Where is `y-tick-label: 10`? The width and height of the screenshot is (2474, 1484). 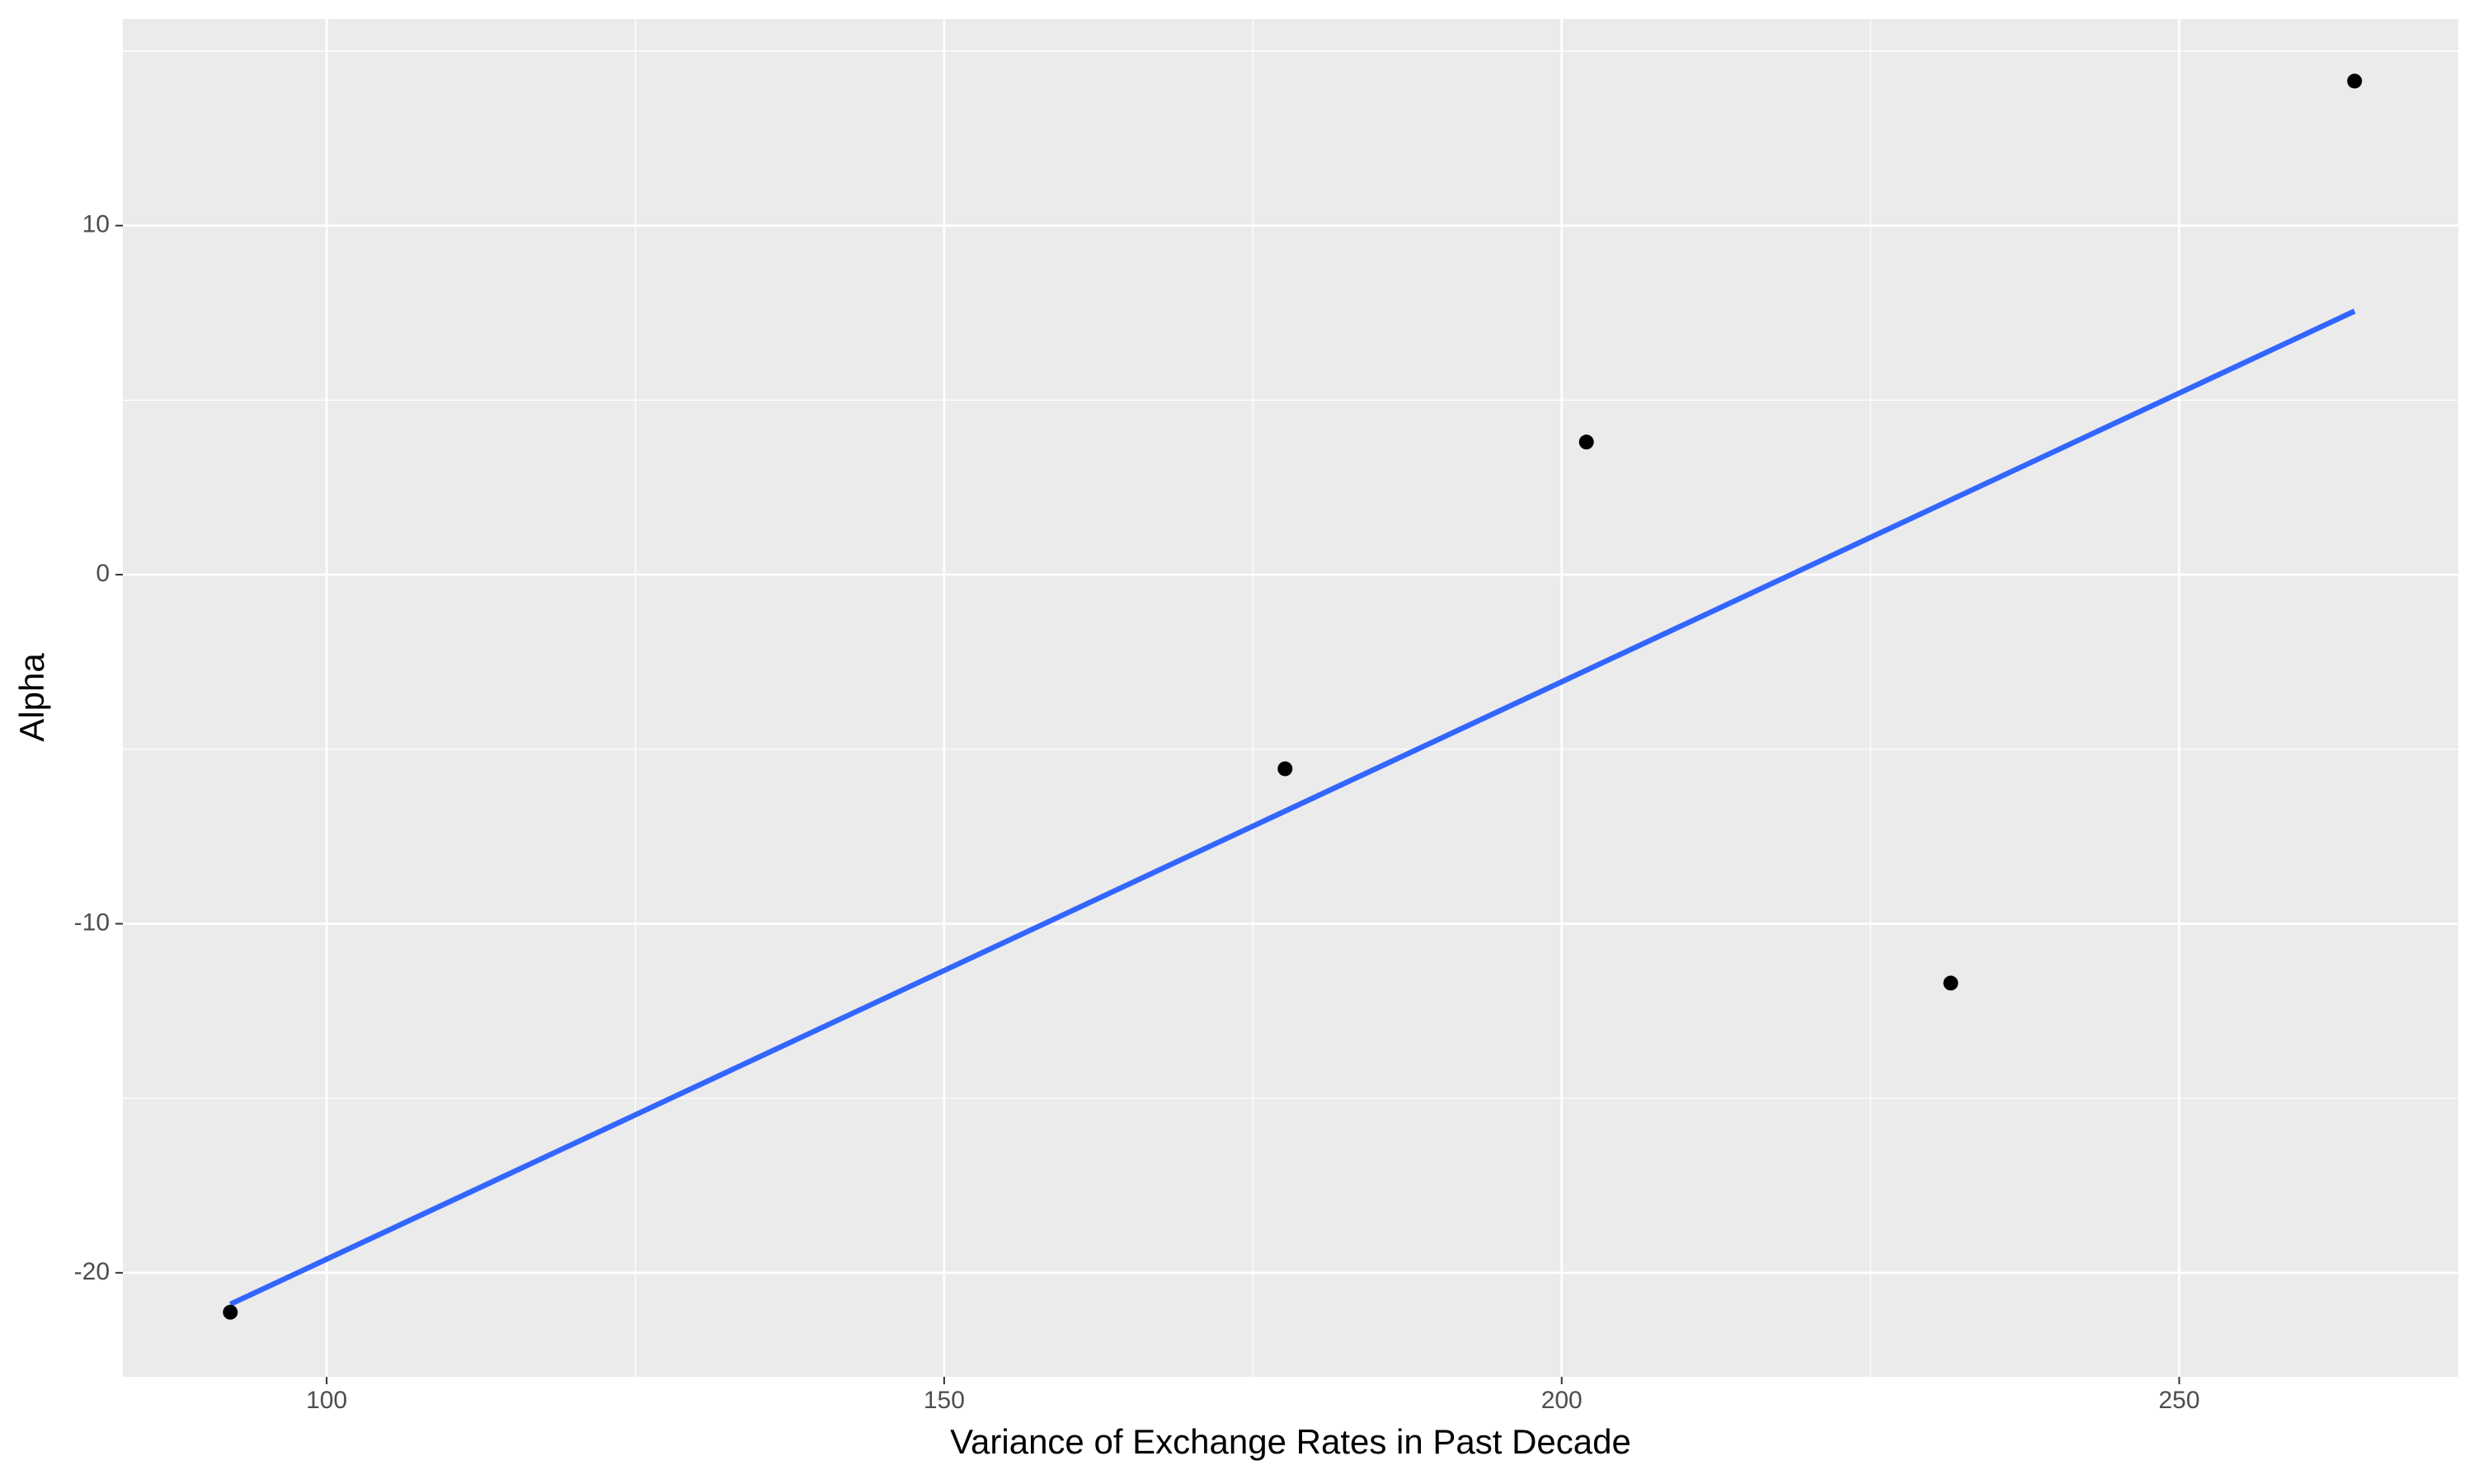 y-tick-label: 10 is located at coordinates (96, 224).